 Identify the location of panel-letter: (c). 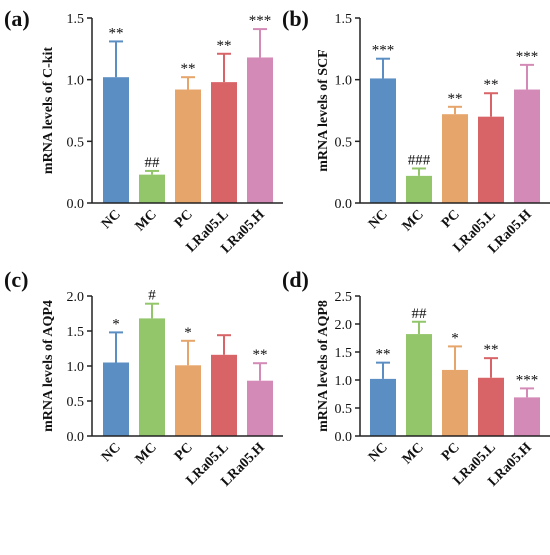
(16, 279).